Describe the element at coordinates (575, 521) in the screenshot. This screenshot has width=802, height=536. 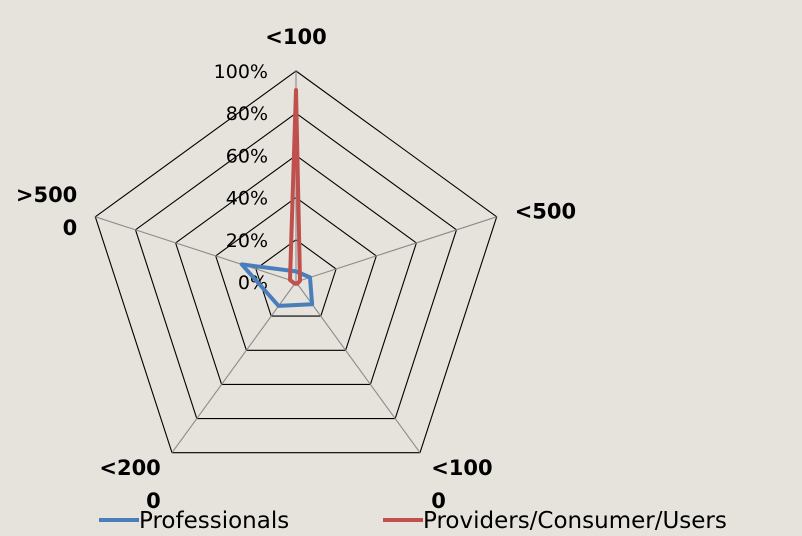
I see `legend-label: Providers/Consumer/Users` at that location.